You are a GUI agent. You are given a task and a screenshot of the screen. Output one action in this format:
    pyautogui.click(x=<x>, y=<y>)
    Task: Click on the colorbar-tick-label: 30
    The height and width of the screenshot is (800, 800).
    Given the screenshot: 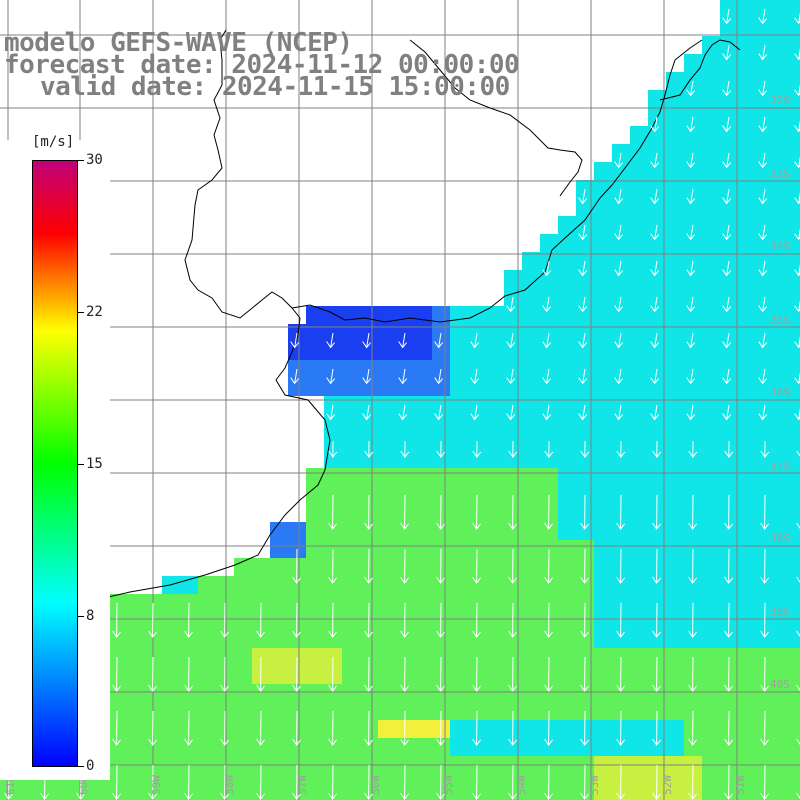 What is the action you would take?
    pyautogui.click(x=94, y=160)
    